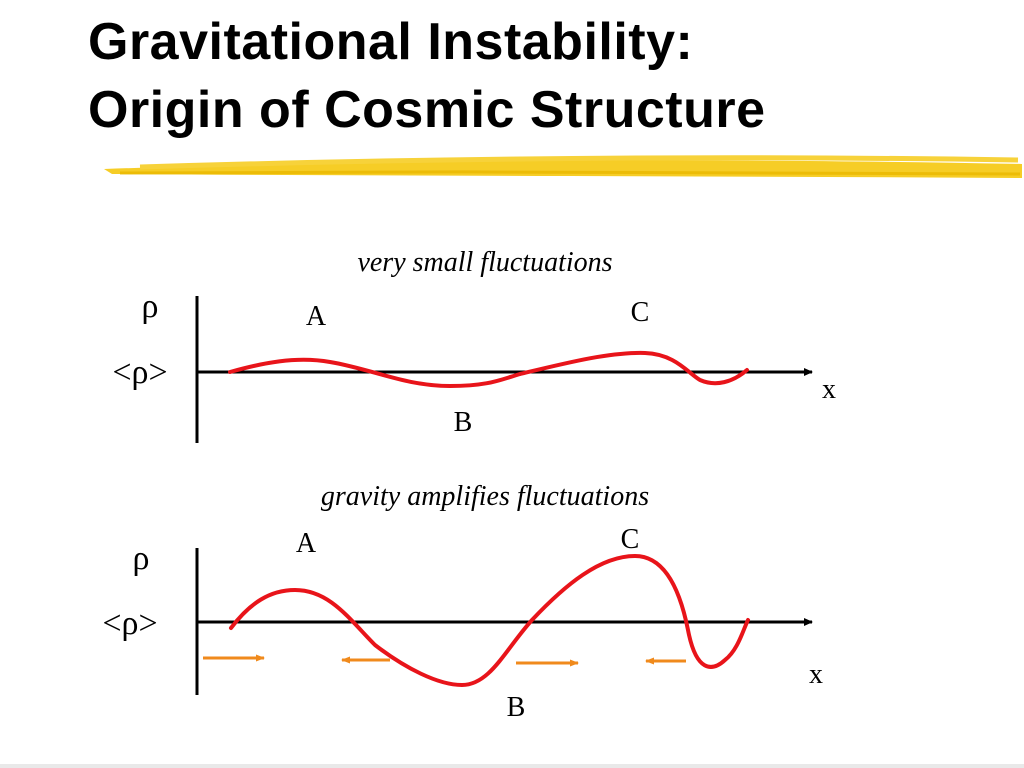 This screenshot has height=768, width=1024. I want to click on panel-caption: very small fluctuations, so click(484, 262).